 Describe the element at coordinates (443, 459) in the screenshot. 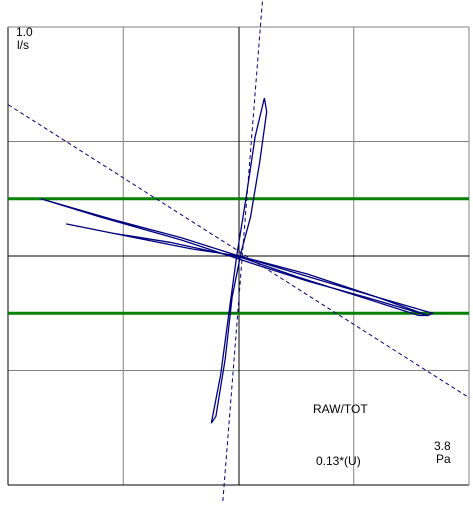

I see `x-axis-unit-label: Pa` at that location.